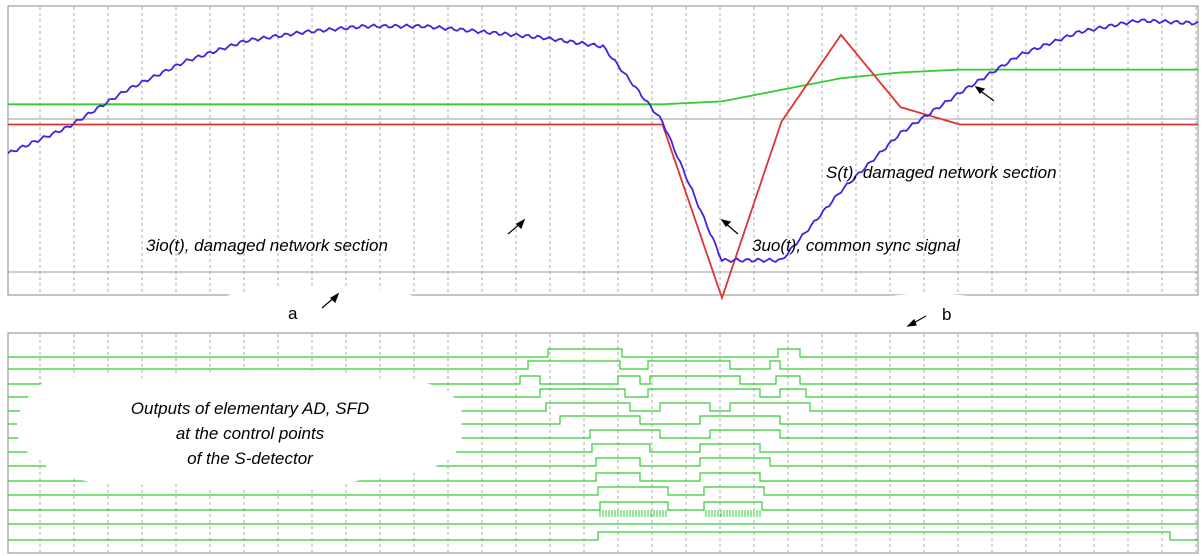 This screenshot has width=1202, height=556. Describe the element at coordinates (941, 172) in the screenshot. I see `s-t-label: S(t), damaged network section` at that location.